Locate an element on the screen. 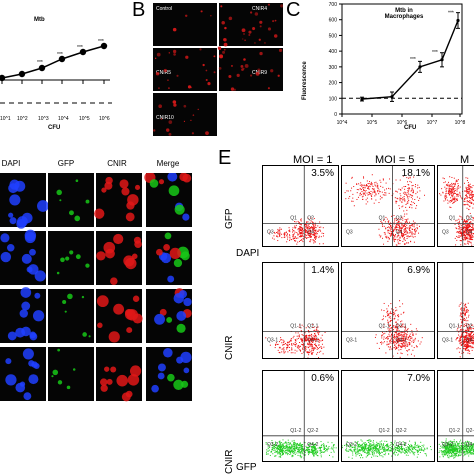 Image resolution: width=474 pixels, height=474 pixels. quadrant-label: Q2-2 is located at coordinates (470, 431).